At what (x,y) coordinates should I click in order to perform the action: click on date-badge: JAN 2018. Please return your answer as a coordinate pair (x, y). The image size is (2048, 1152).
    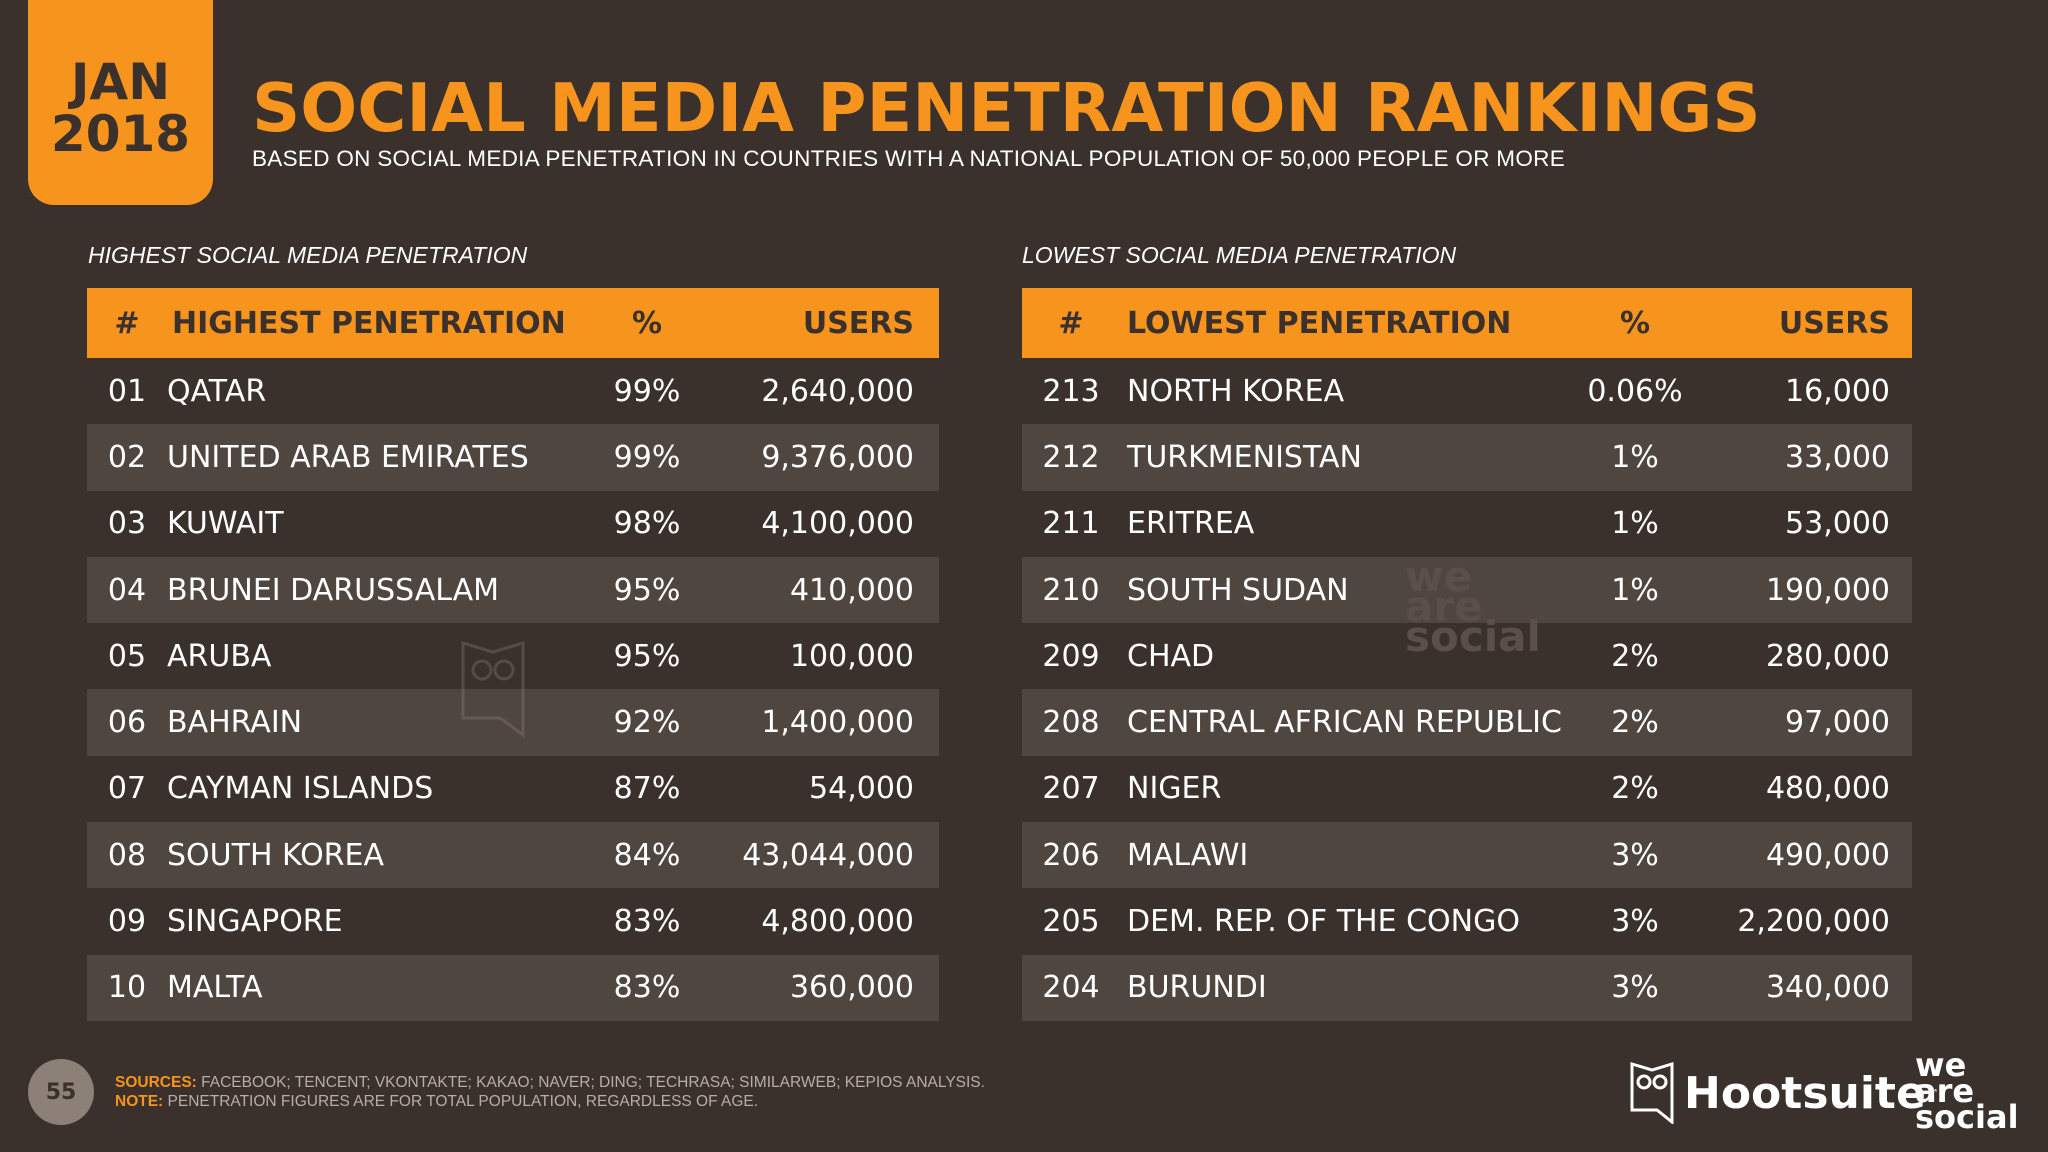
    Looking at the image, I should click on (120, 102).